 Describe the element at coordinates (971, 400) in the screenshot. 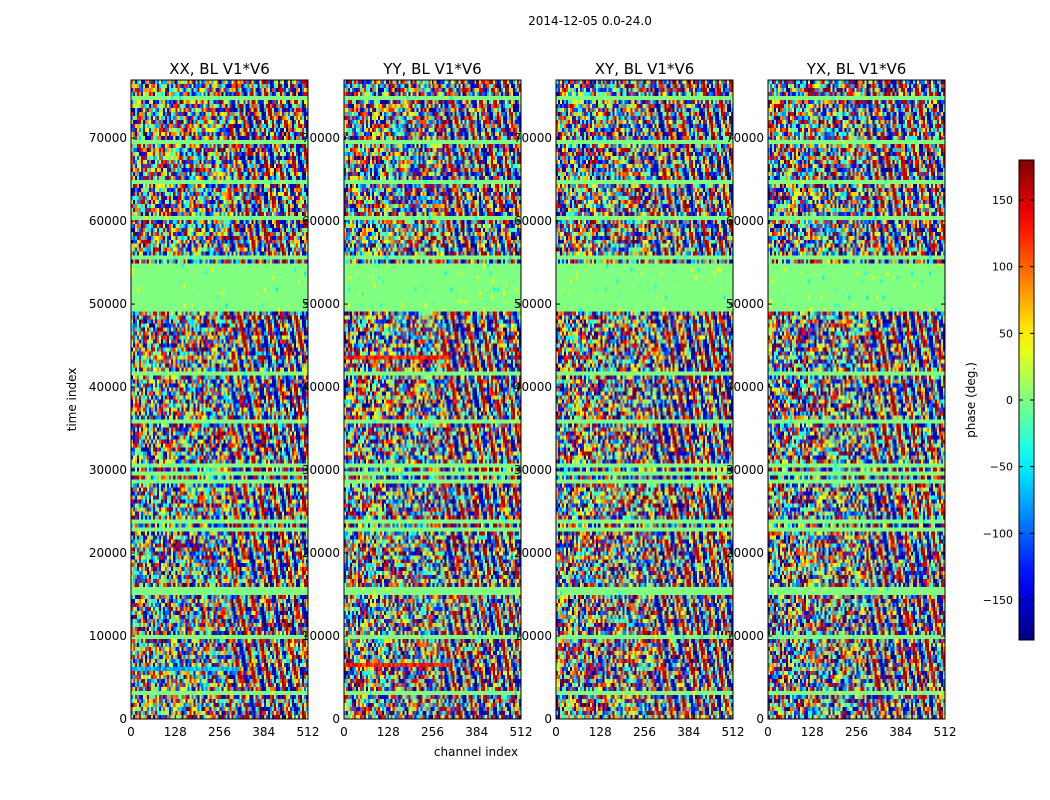

I see `colorbar-label: phase (deg.)` at that location.